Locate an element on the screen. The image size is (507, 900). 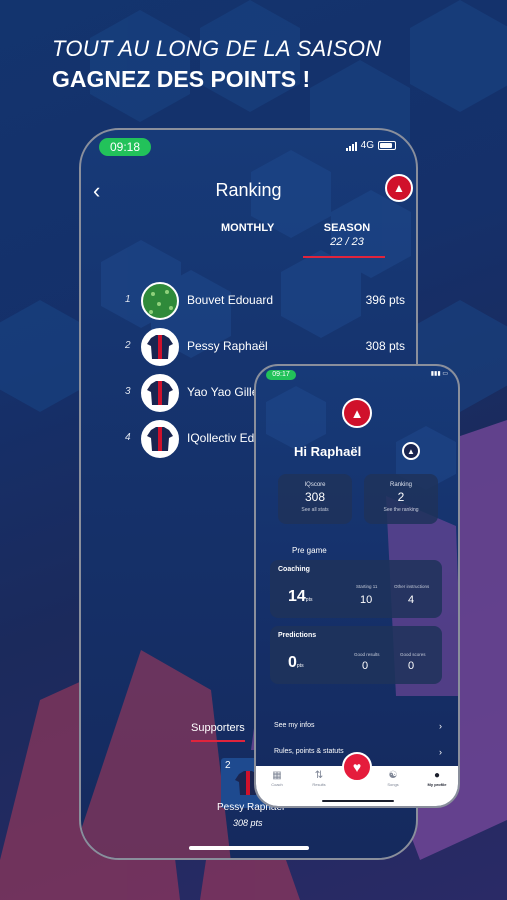
coaching-title: Coaching is located at coordinates (294, 569).